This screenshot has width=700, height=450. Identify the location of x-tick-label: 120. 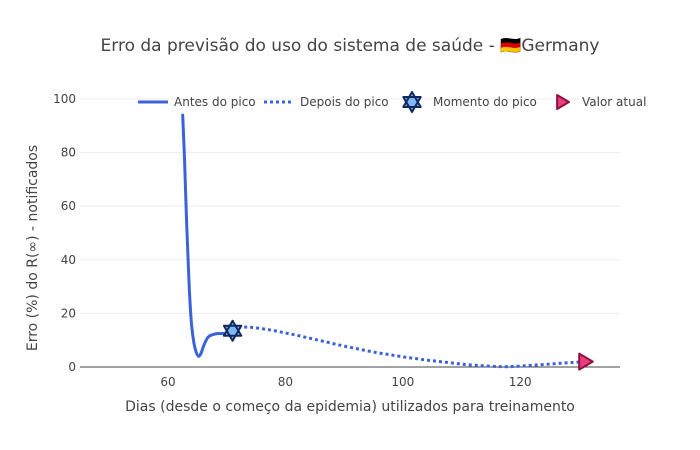
(520, 382).